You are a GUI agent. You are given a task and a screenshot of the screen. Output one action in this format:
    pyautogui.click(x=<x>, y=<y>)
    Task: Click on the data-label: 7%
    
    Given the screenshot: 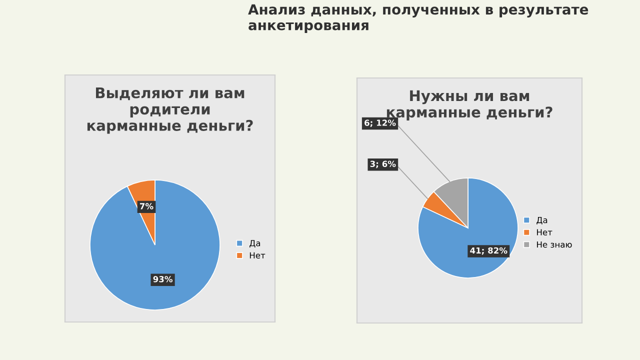 What is the action you would take?
    pyautogui.click(x=147, y=206)
    